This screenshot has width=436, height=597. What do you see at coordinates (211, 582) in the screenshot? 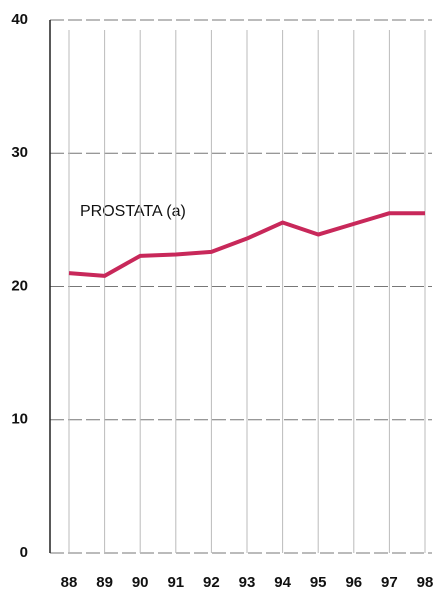
I see `x-tick-label: 92` at bounding box center [211, 582].